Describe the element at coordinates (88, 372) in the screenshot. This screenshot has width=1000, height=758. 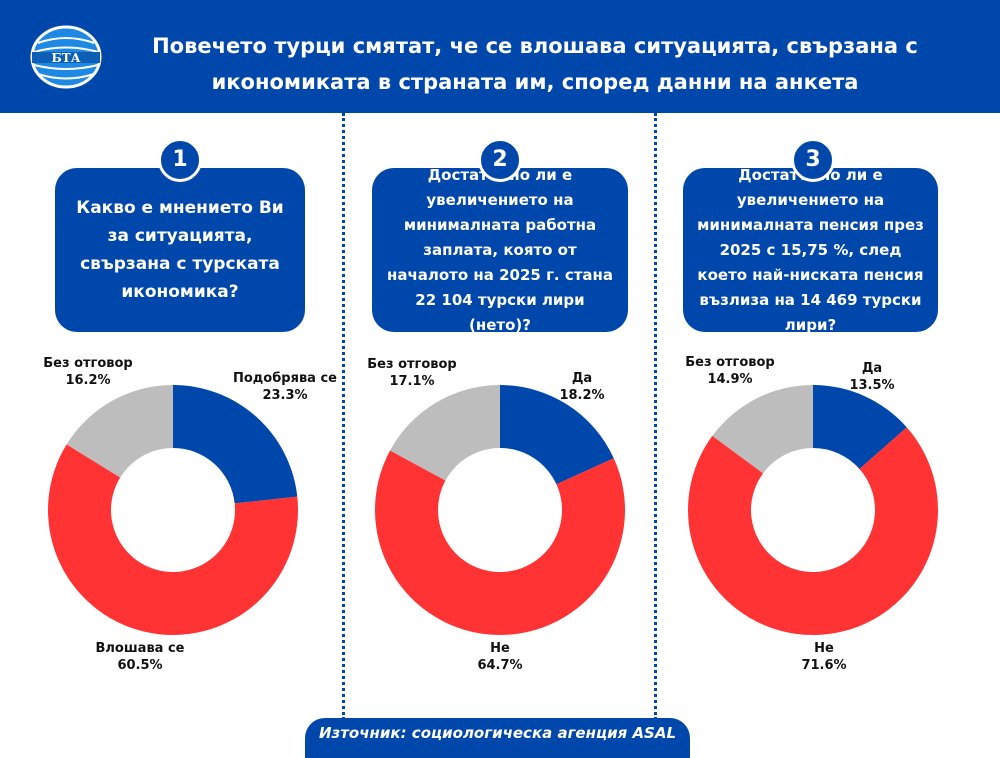
I see `slice-label: Без отговор 16.2%` at that location.